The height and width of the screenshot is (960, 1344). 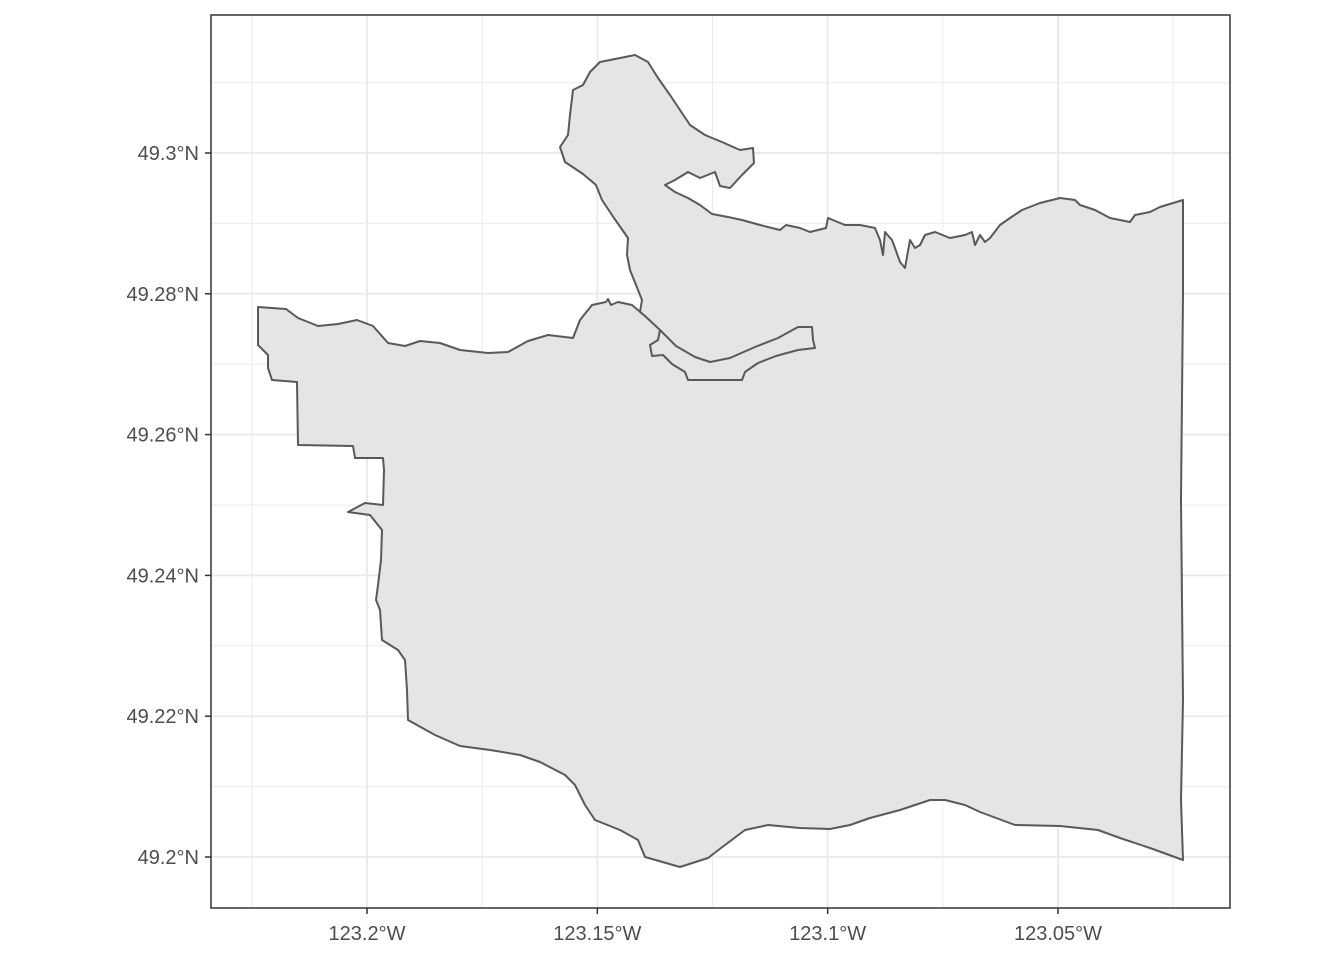 What do you see at coordinates (163, 576) in the screenshot?
I see `y-tick-label: 49.24°N` at bounding box center [163, 576].